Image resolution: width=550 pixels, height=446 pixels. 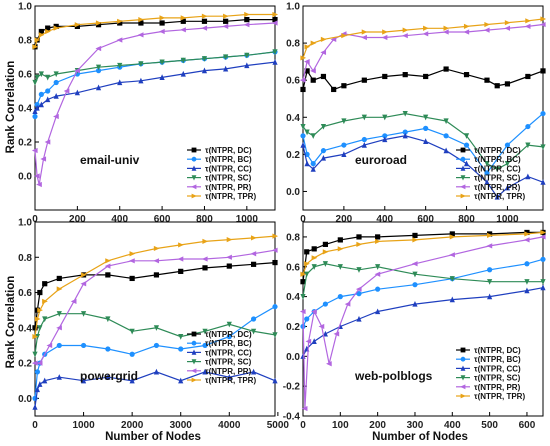 What do you see at coordinates (109, 376) in the screenshot?
I see `panel-title: powergrid` at bounding box center [109, 376].